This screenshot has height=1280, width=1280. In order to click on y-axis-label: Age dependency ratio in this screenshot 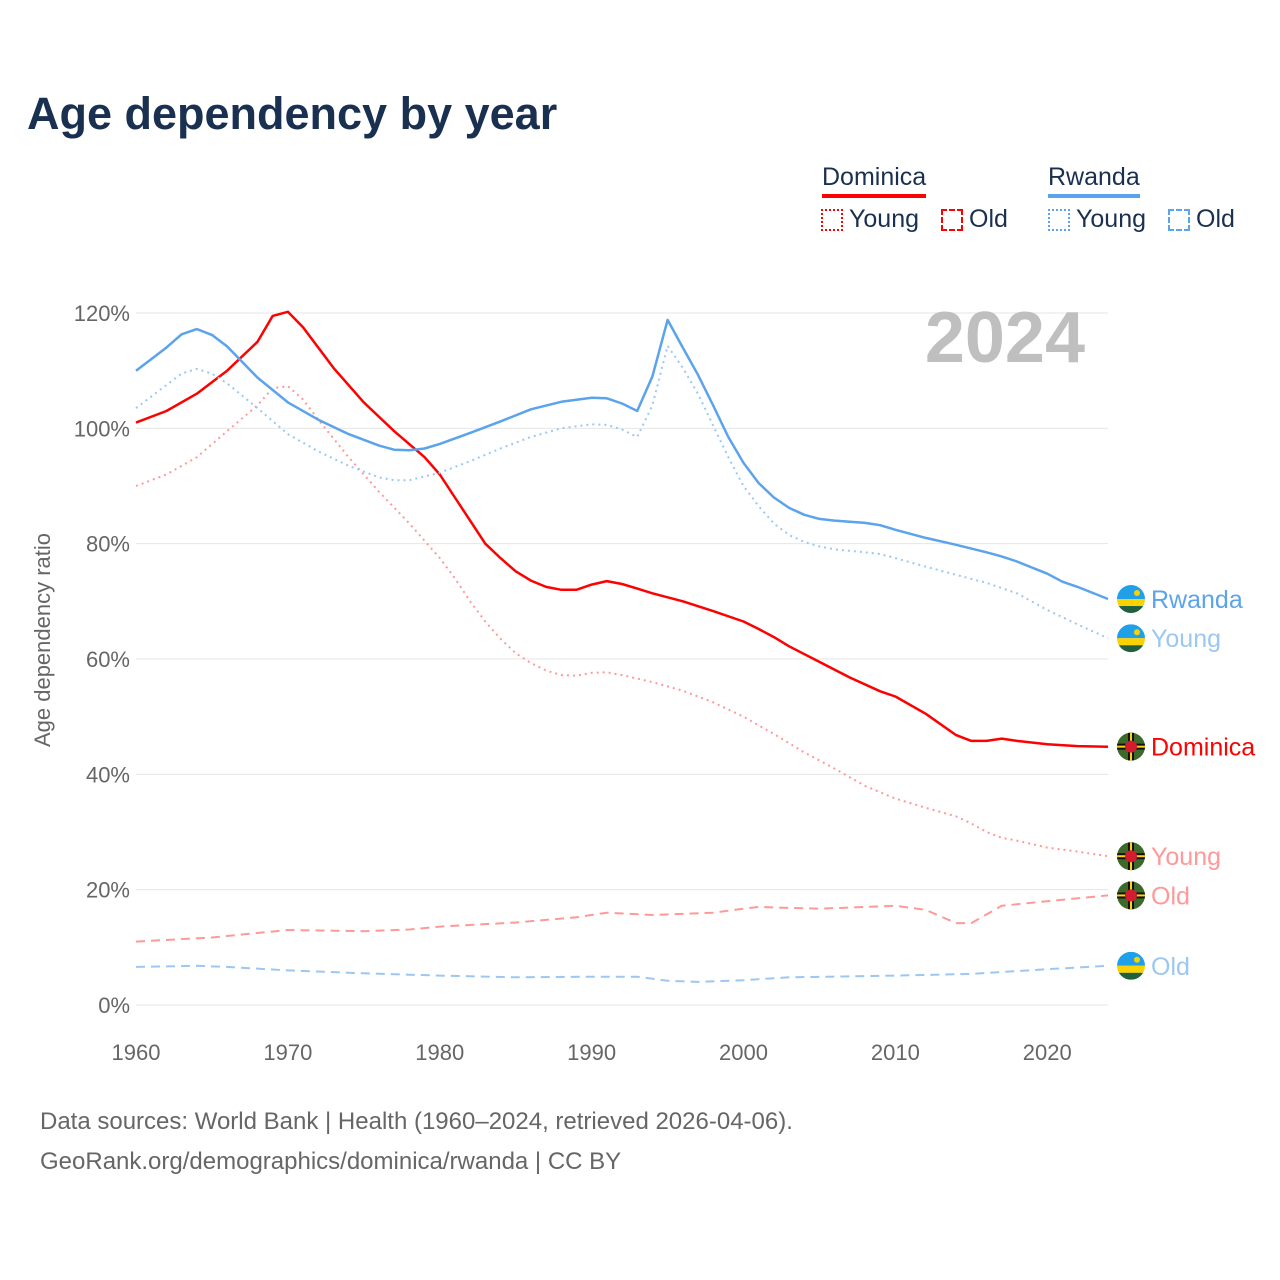, I will do `click(42, 640)`.